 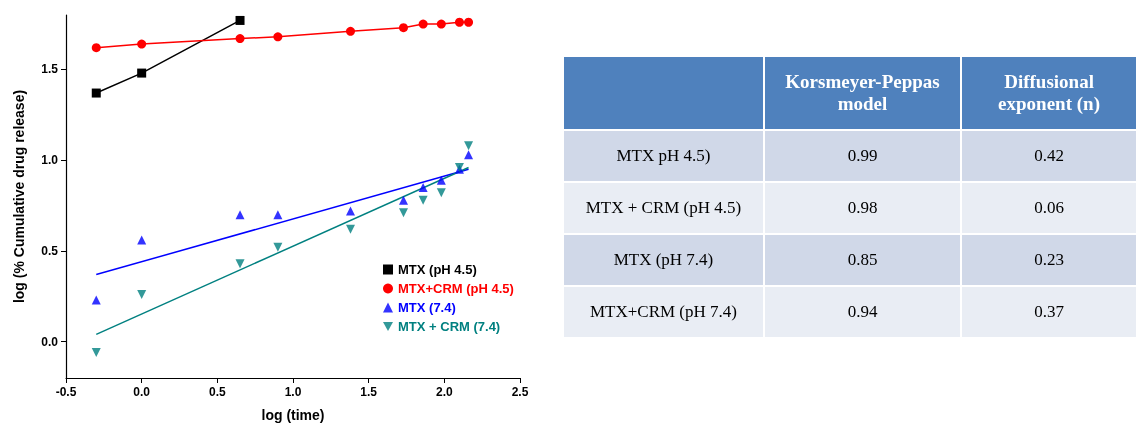 What do you see at coordinates (663, 208) in the screenshot?
I see `category-label: MTX + CRM (pH 4.5)` at bounding box center [663, 208].